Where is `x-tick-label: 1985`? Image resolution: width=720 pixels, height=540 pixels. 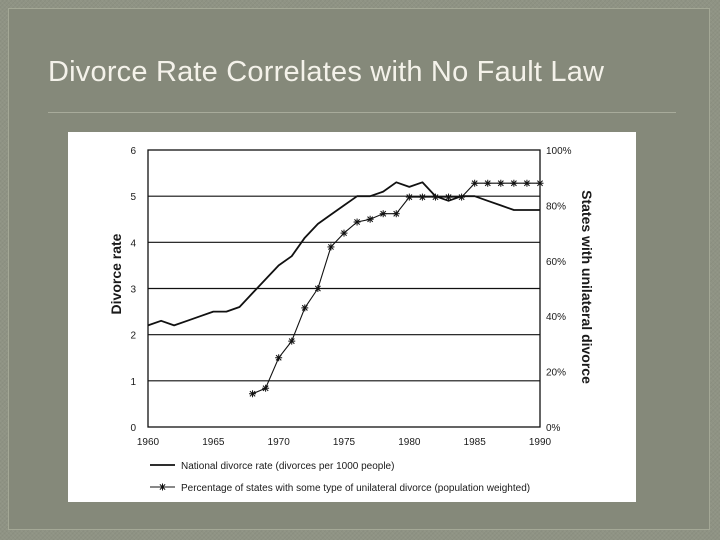 x-tick-label: 1985 is located at coordinates (475, 442).